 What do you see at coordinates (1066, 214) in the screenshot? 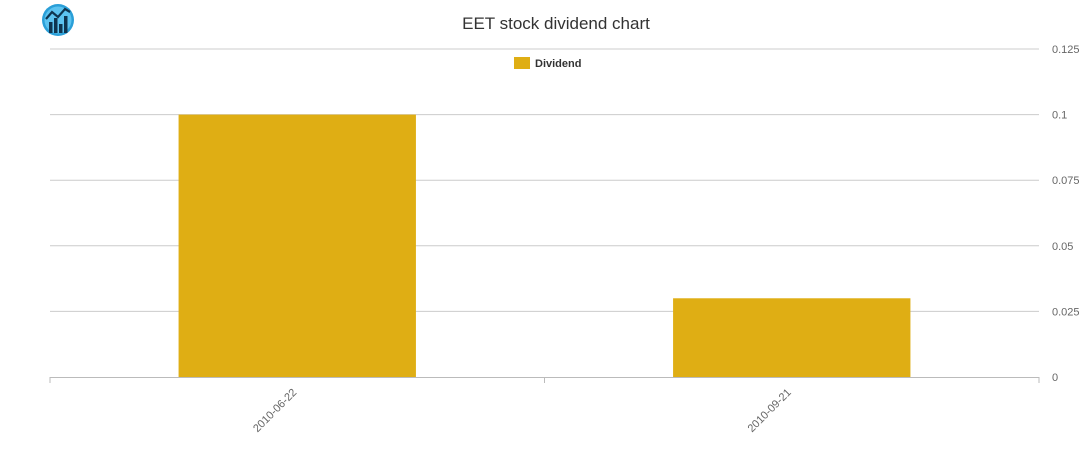
I see `y-axis: 0 0.025 0.05 0.075 0.1 0.125` at bounding box center [1066, 214].